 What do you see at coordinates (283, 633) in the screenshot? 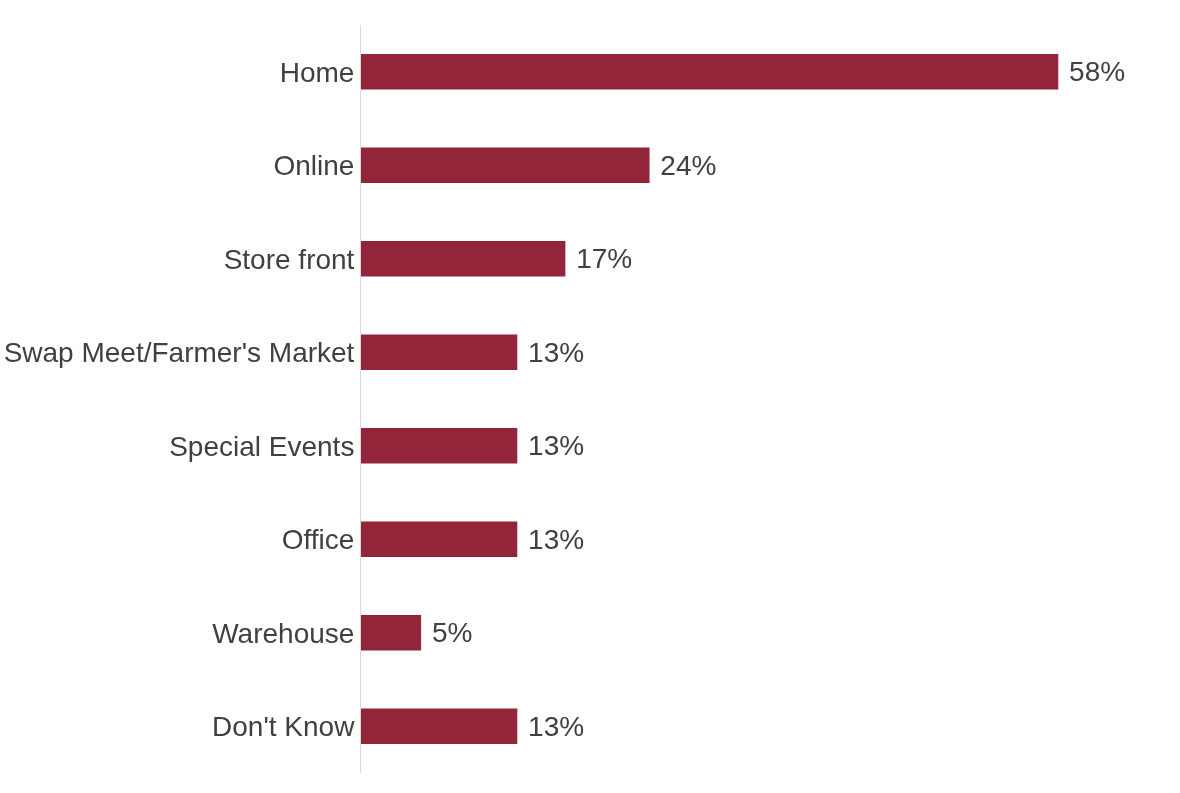
I see `y-tick-label: Warehouse` at bounding box center [283, 633].